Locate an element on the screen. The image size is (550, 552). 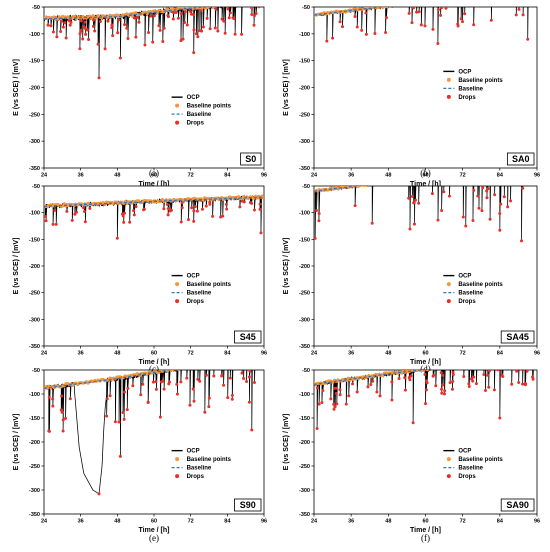
x-axis-label: Time / [h] is located at coordinates (425, 530).